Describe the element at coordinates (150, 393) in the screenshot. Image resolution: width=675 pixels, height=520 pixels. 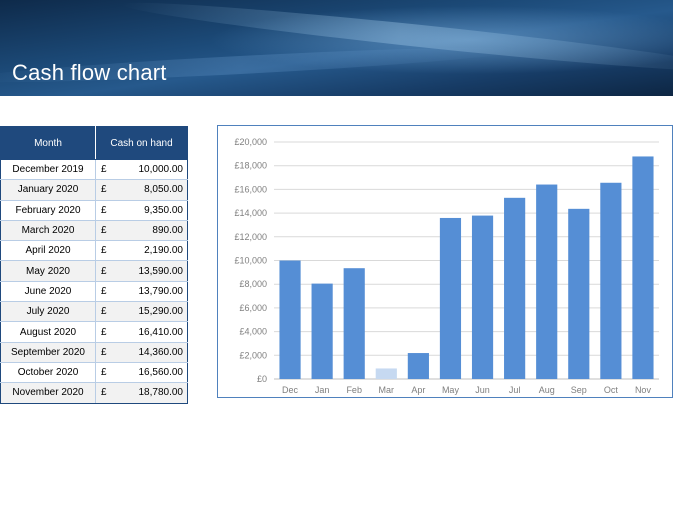
I see `amount-cell: 18,780.00` at that location.